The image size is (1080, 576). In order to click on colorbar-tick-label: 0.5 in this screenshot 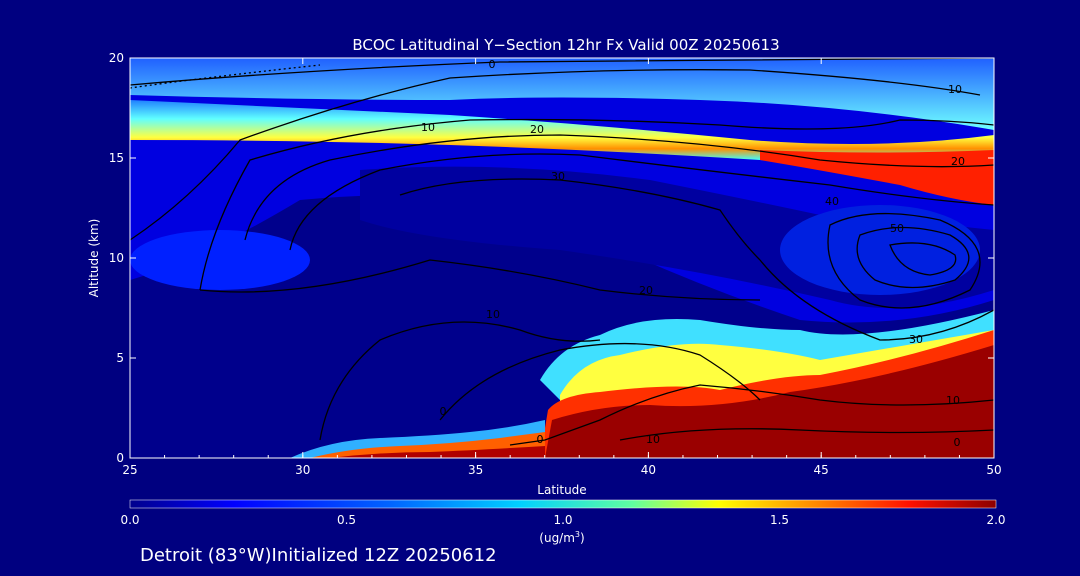, I will do `click(346, 520)`.